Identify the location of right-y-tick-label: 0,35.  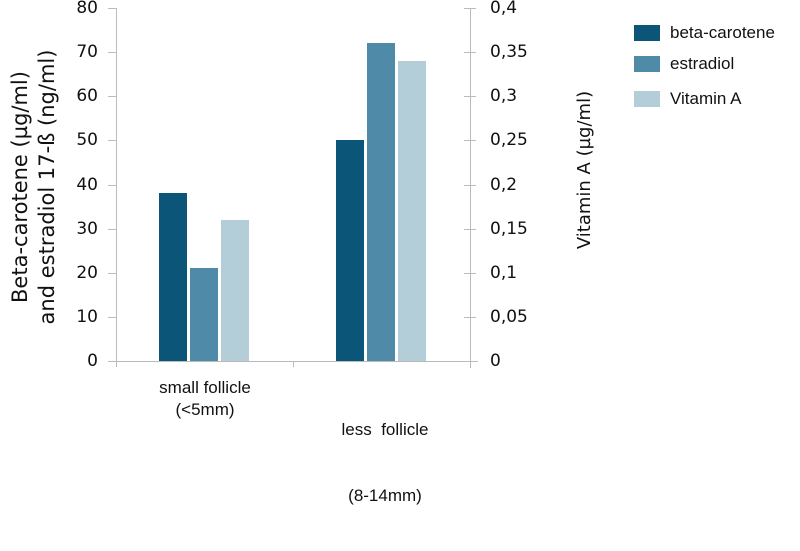
(509, 52).